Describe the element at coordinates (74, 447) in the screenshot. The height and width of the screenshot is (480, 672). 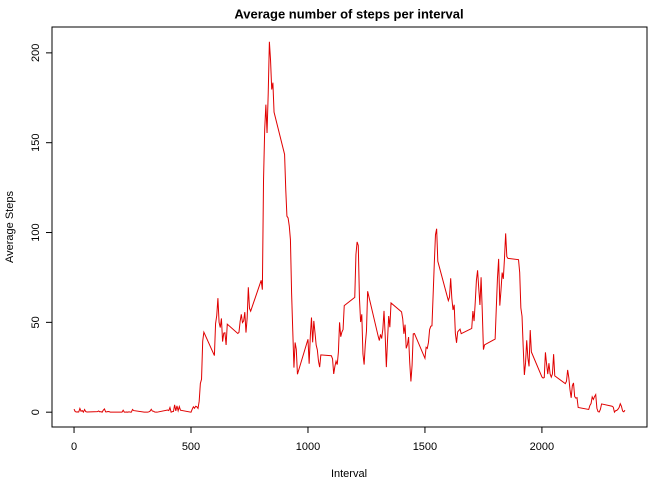
I see `x-tick-label: 0` at that location.